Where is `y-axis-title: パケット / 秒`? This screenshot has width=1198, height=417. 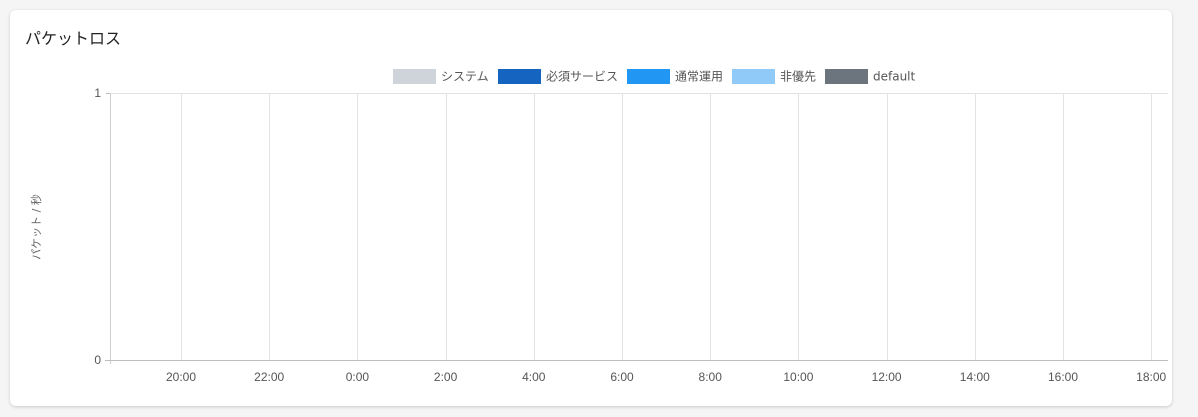 y-axis-title: パケット / 秒 is located at coordinates (36, 227).